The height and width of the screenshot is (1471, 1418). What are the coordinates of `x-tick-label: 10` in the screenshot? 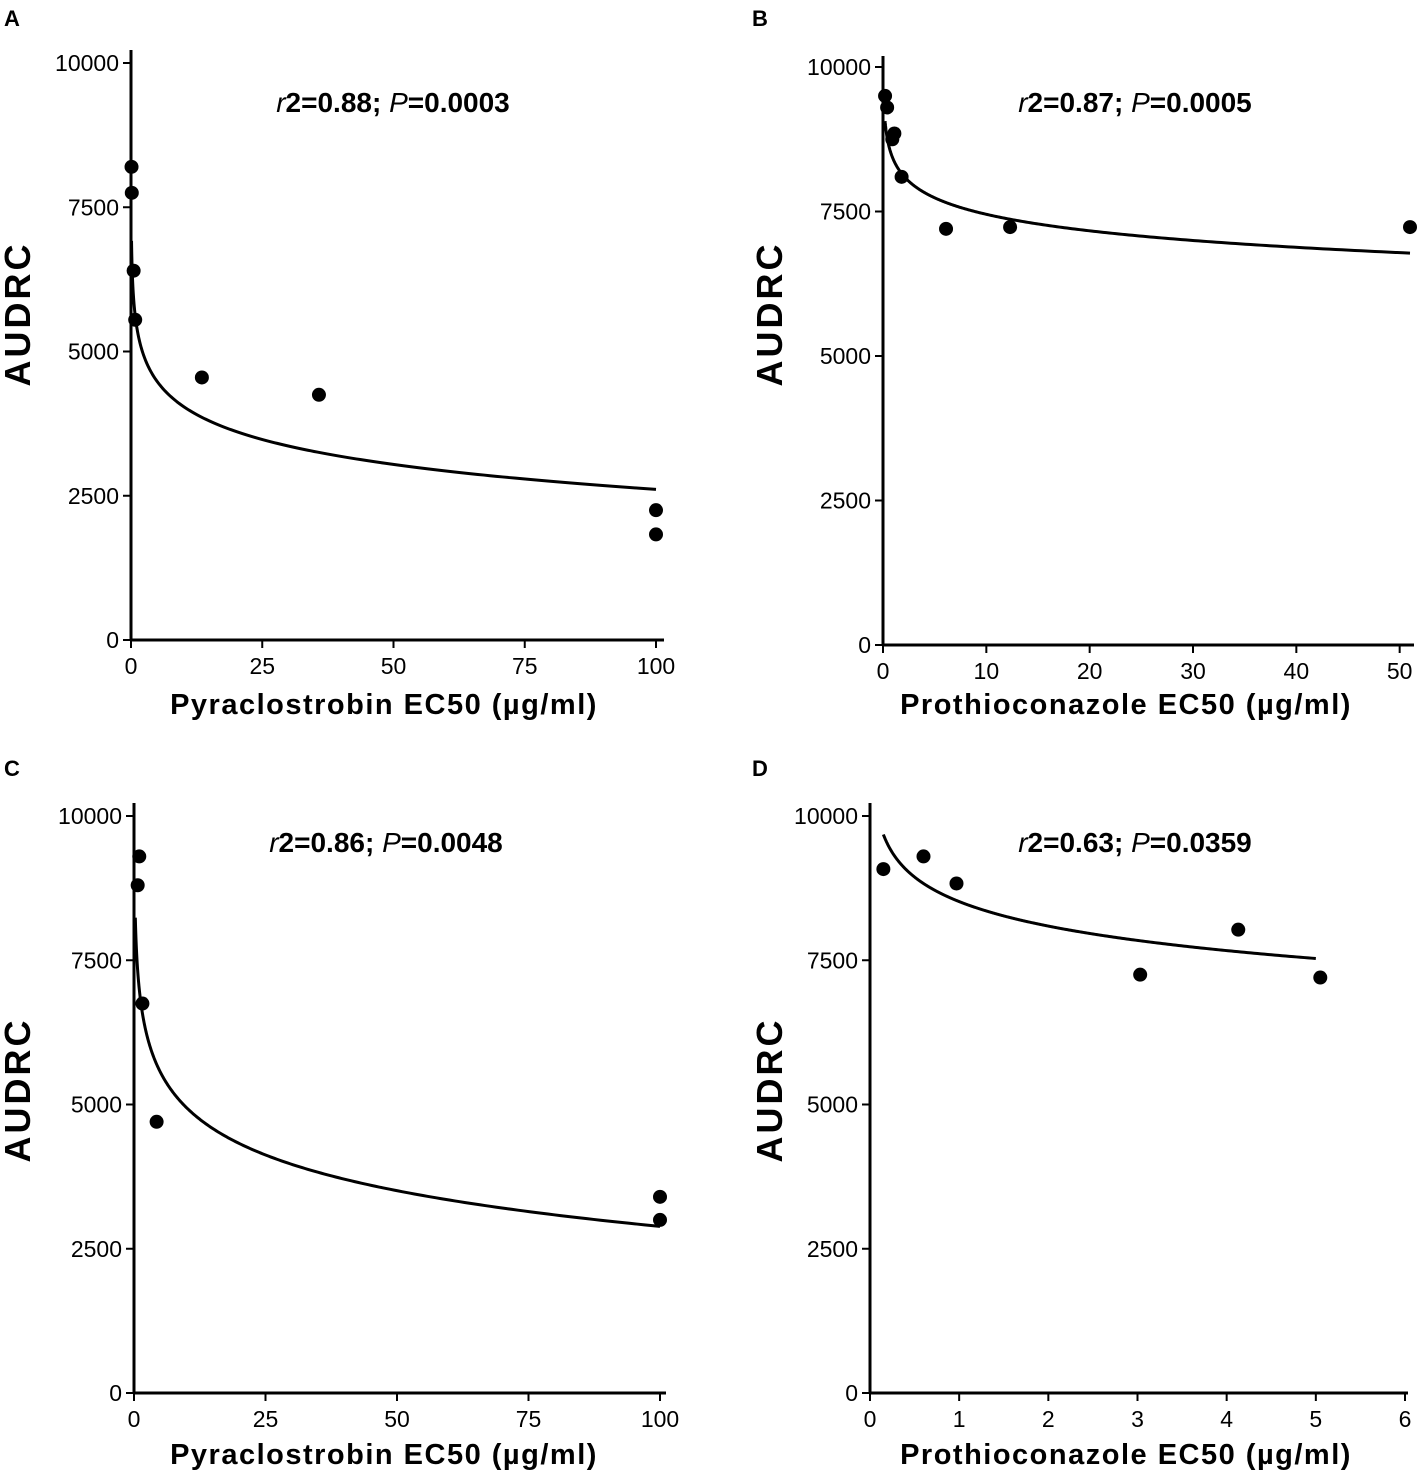 It's located at (987, 671).